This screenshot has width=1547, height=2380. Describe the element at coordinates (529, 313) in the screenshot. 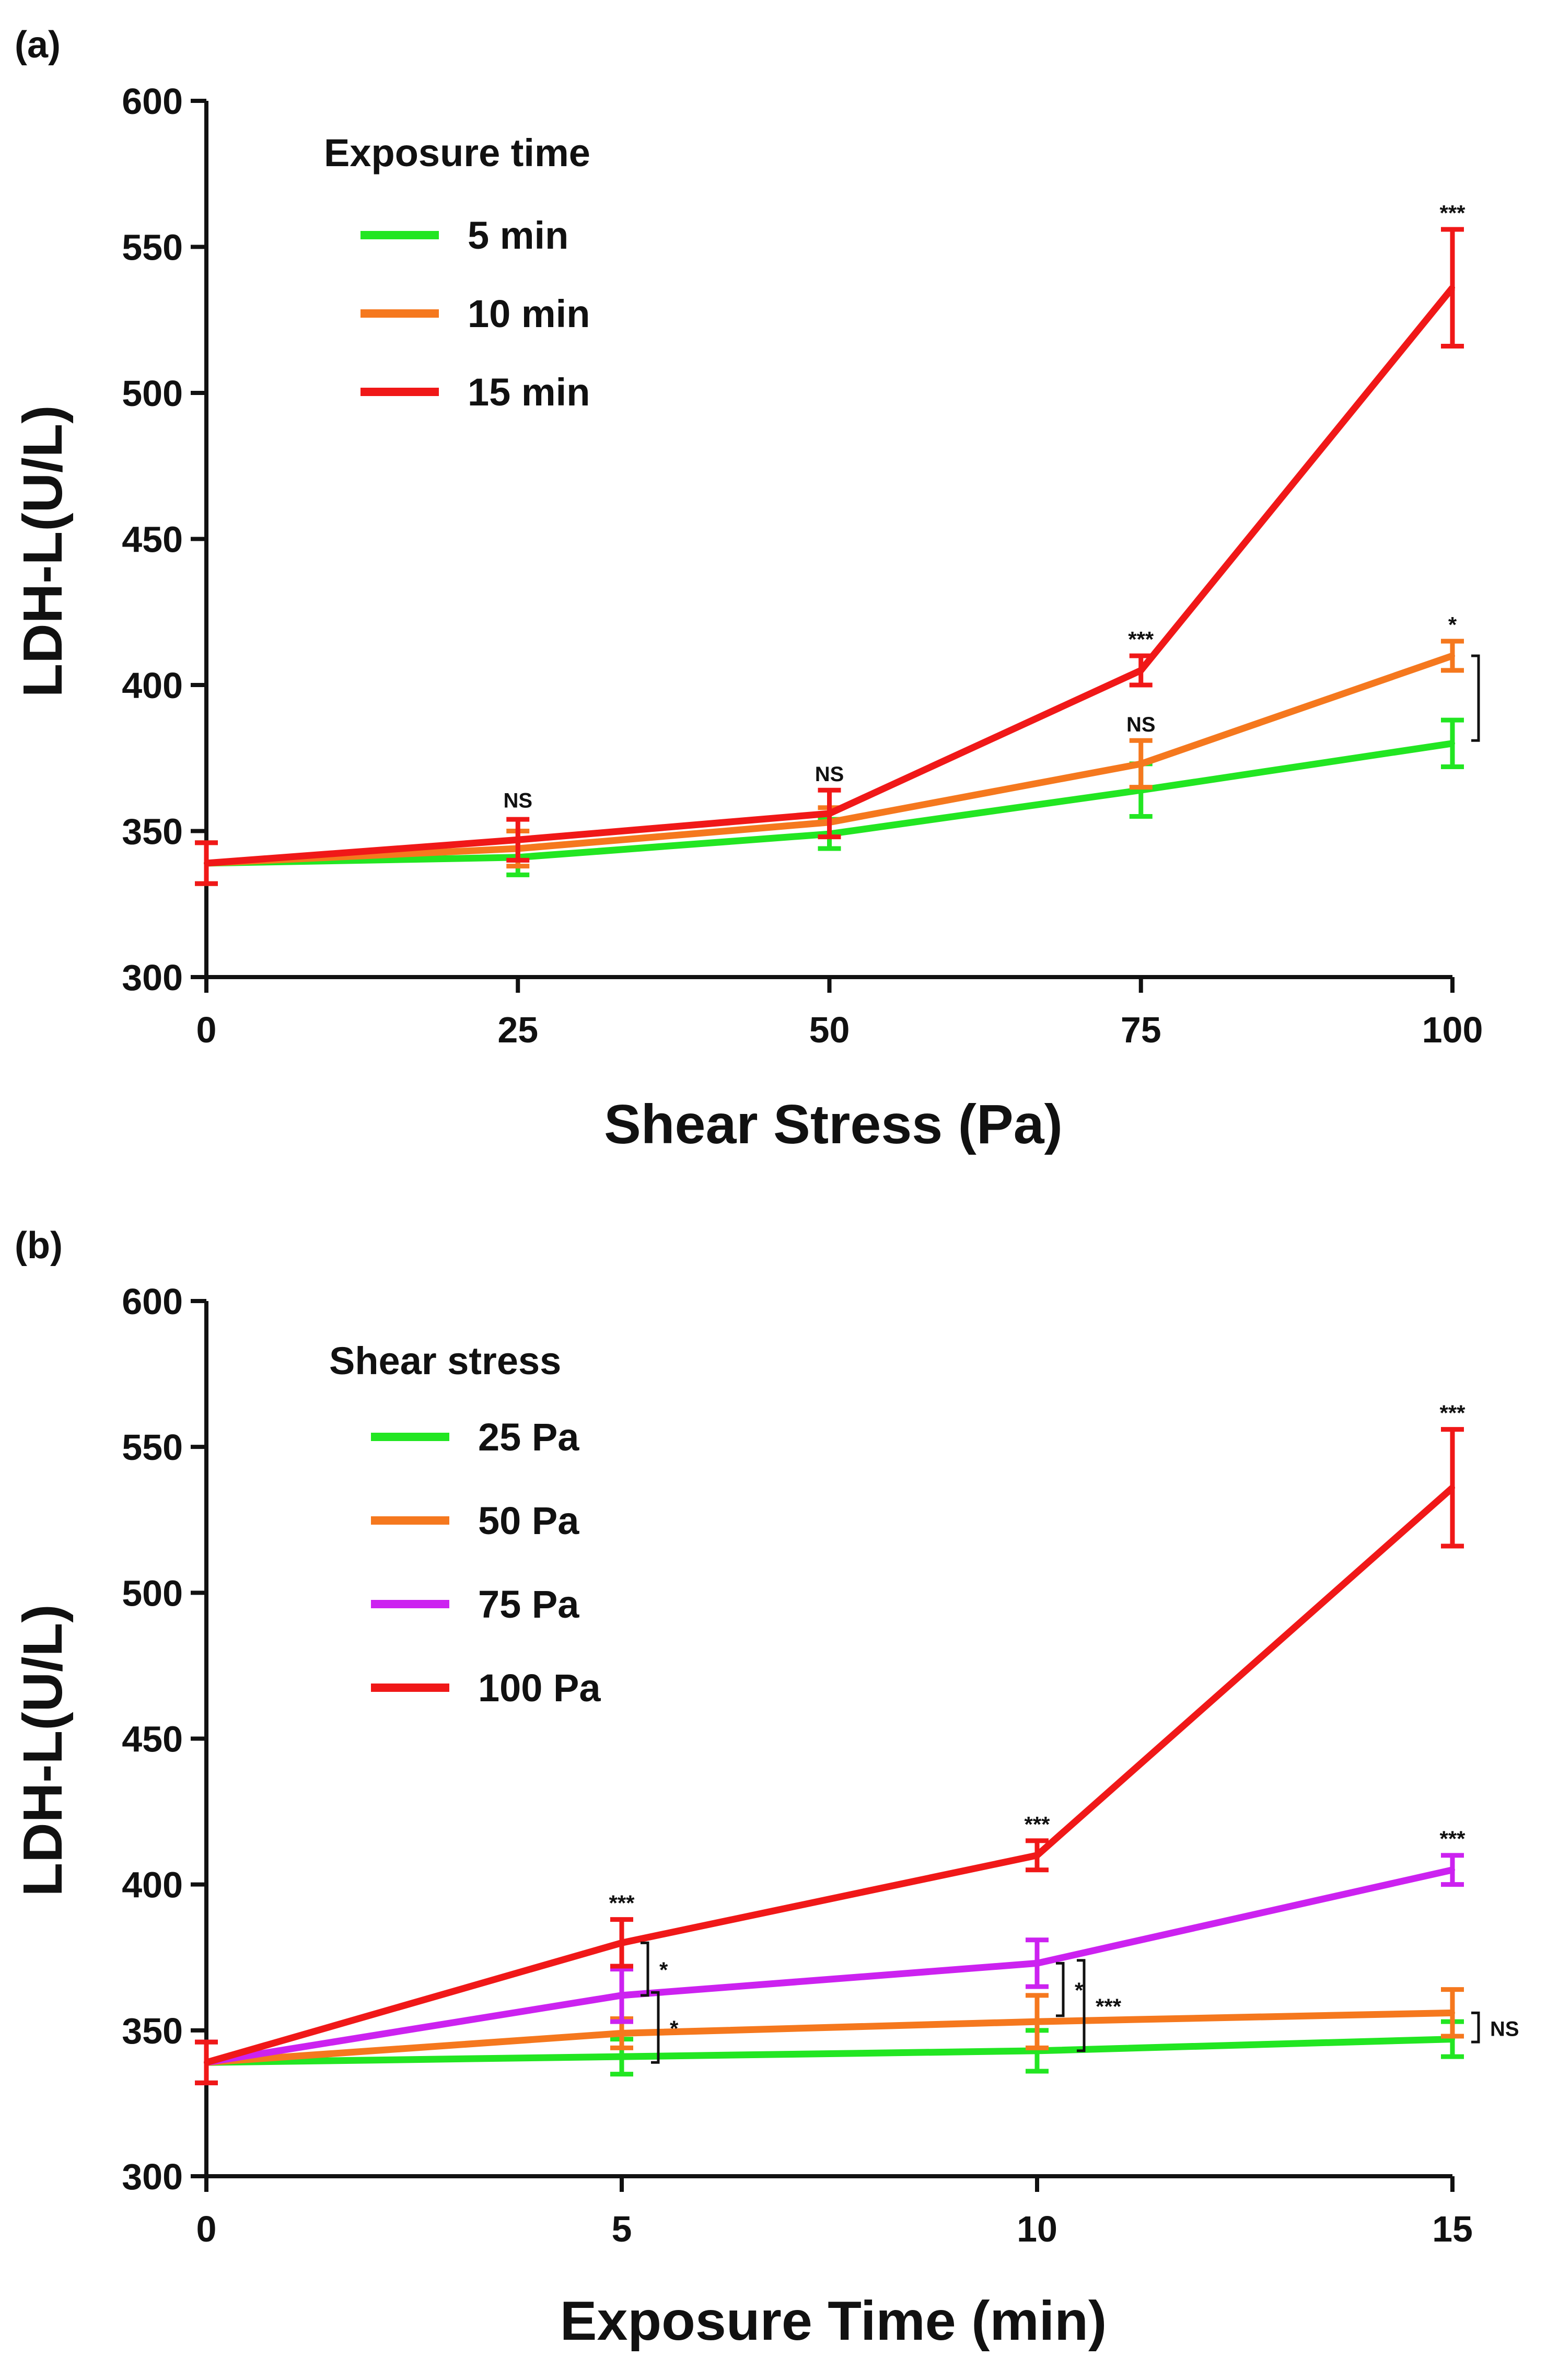

I see `legend-label: 10 min` at that location.